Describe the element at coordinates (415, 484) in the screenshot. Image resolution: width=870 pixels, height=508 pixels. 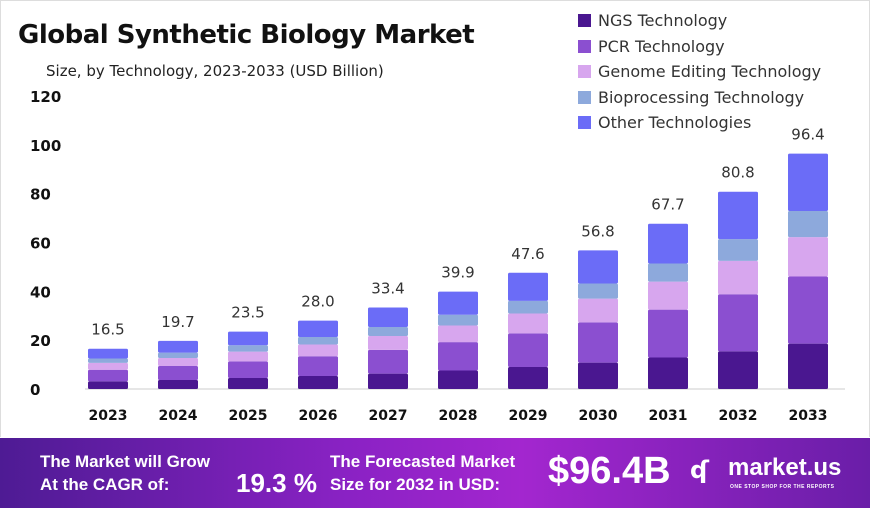
I see `forecast-label-2: Size for 2032 in USD:` at that location.